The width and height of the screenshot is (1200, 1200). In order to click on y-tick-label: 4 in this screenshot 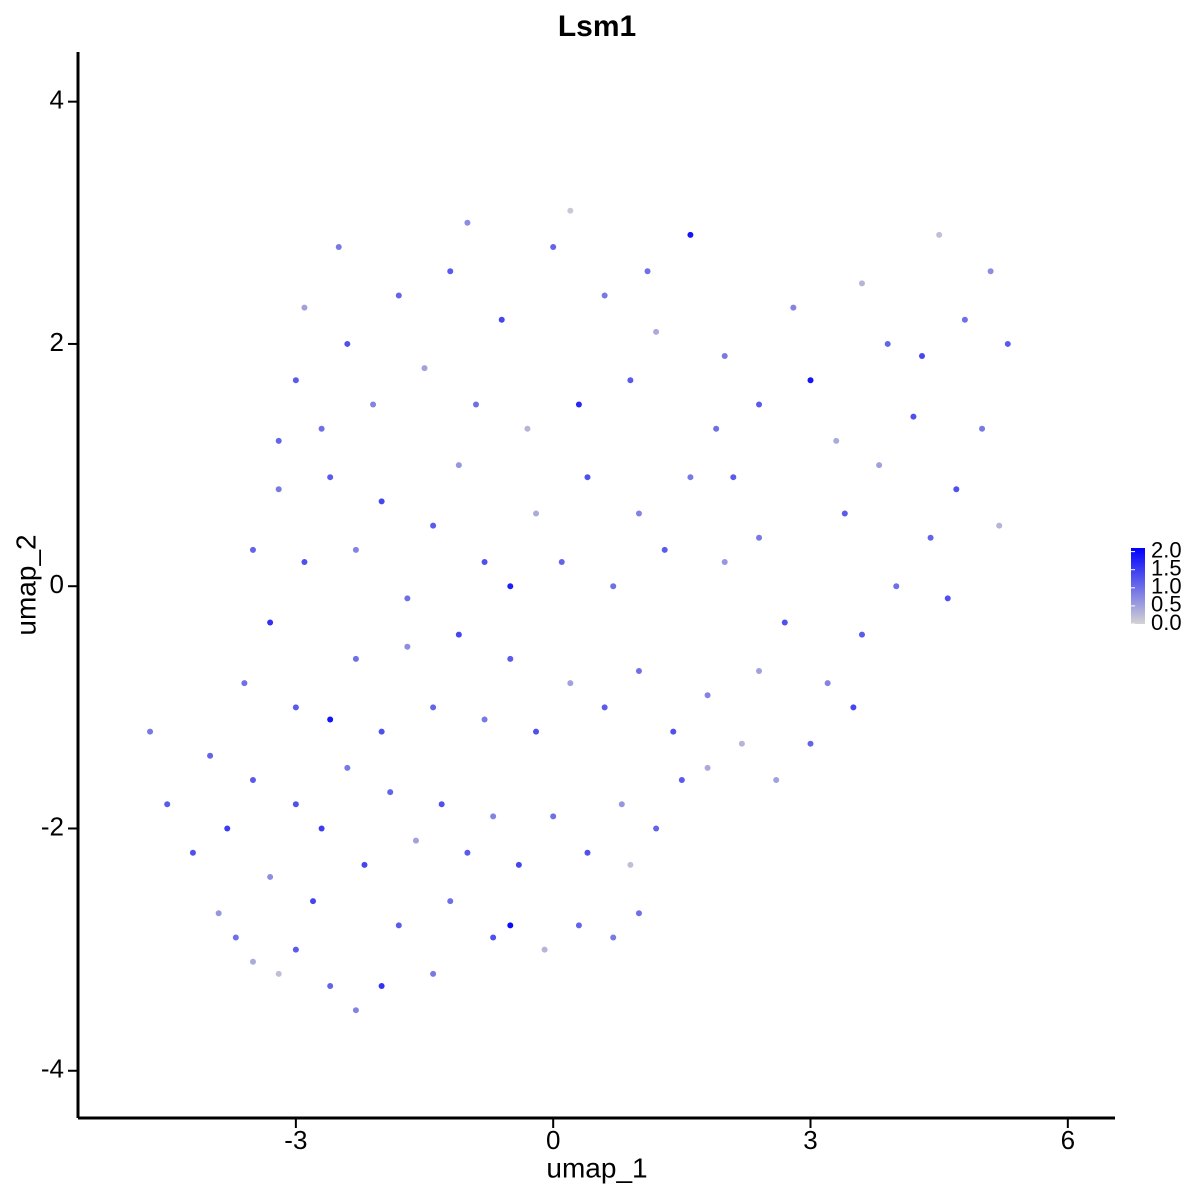, I will do `click(57, 100)`.